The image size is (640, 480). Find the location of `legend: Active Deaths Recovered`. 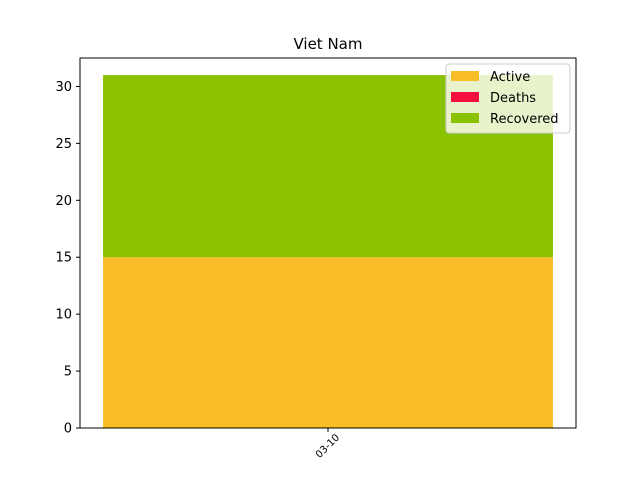

legend: Active Deaths Recovered is located at coordinates (508, 98).